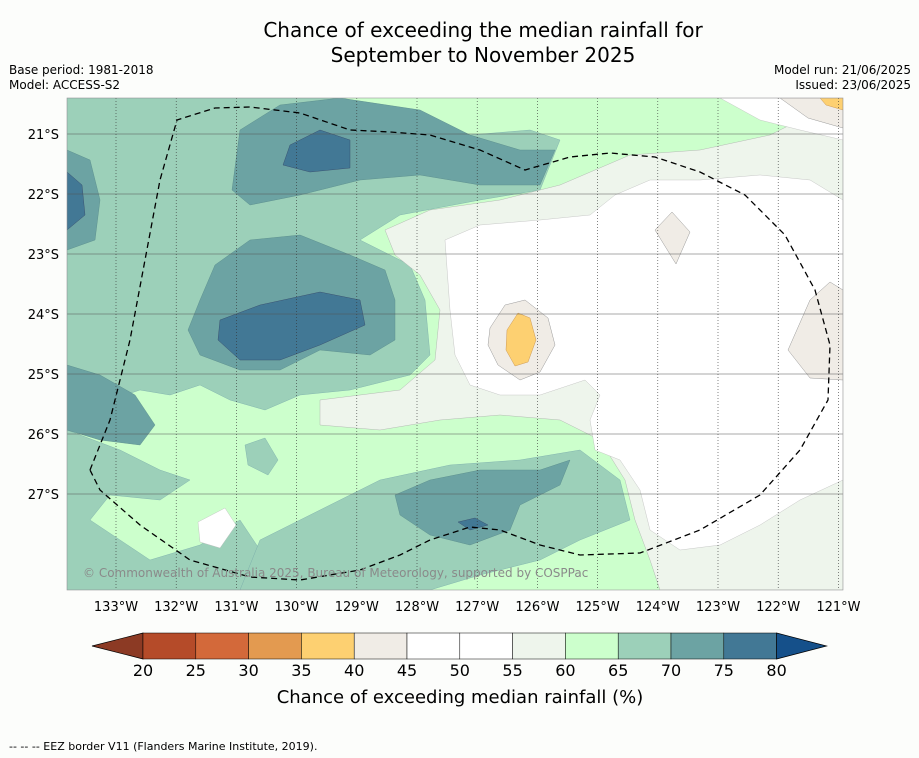  What do you see at coordinates (354, 670) in the screenshot?
I see `colorbar-tick-label: 40` at bounding box center [354, 670].